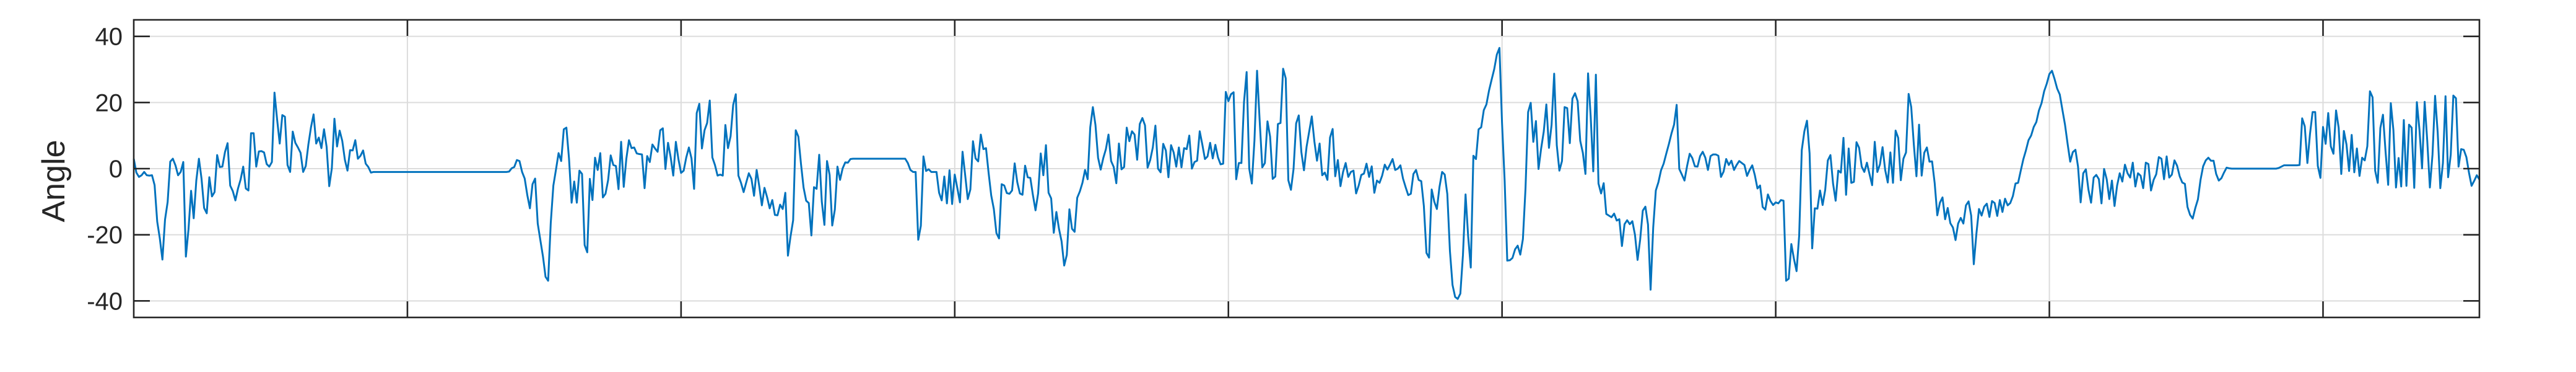  What do you see at coordinates (109, 103) in the screenshot?
I see `y-tick-label: 20` at bounding box center [109, 103].